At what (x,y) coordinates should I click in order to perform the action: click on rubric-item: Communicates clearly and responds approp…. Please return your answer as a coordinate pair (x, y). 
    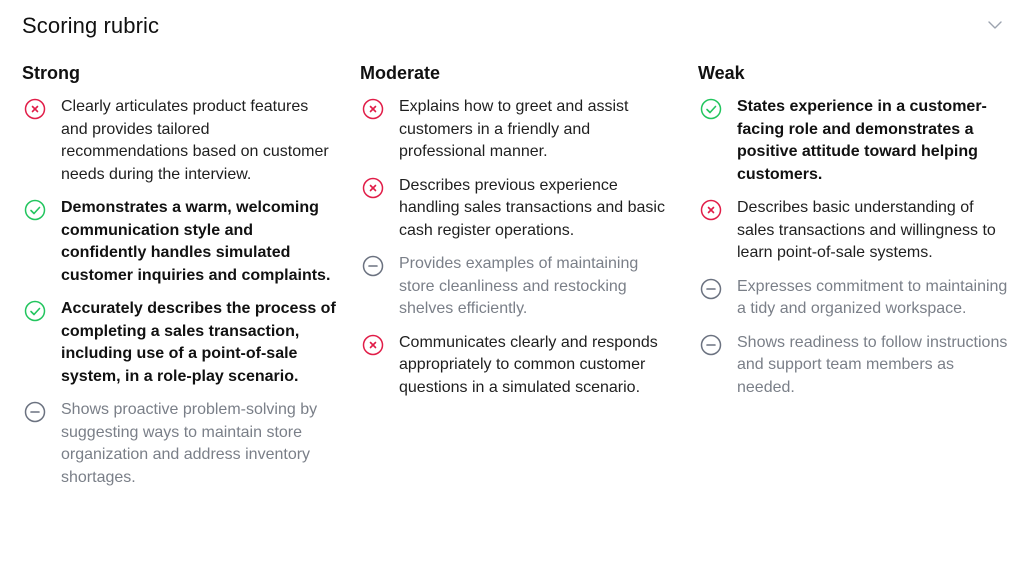
    Looking at the image, I should click on (518, 366).